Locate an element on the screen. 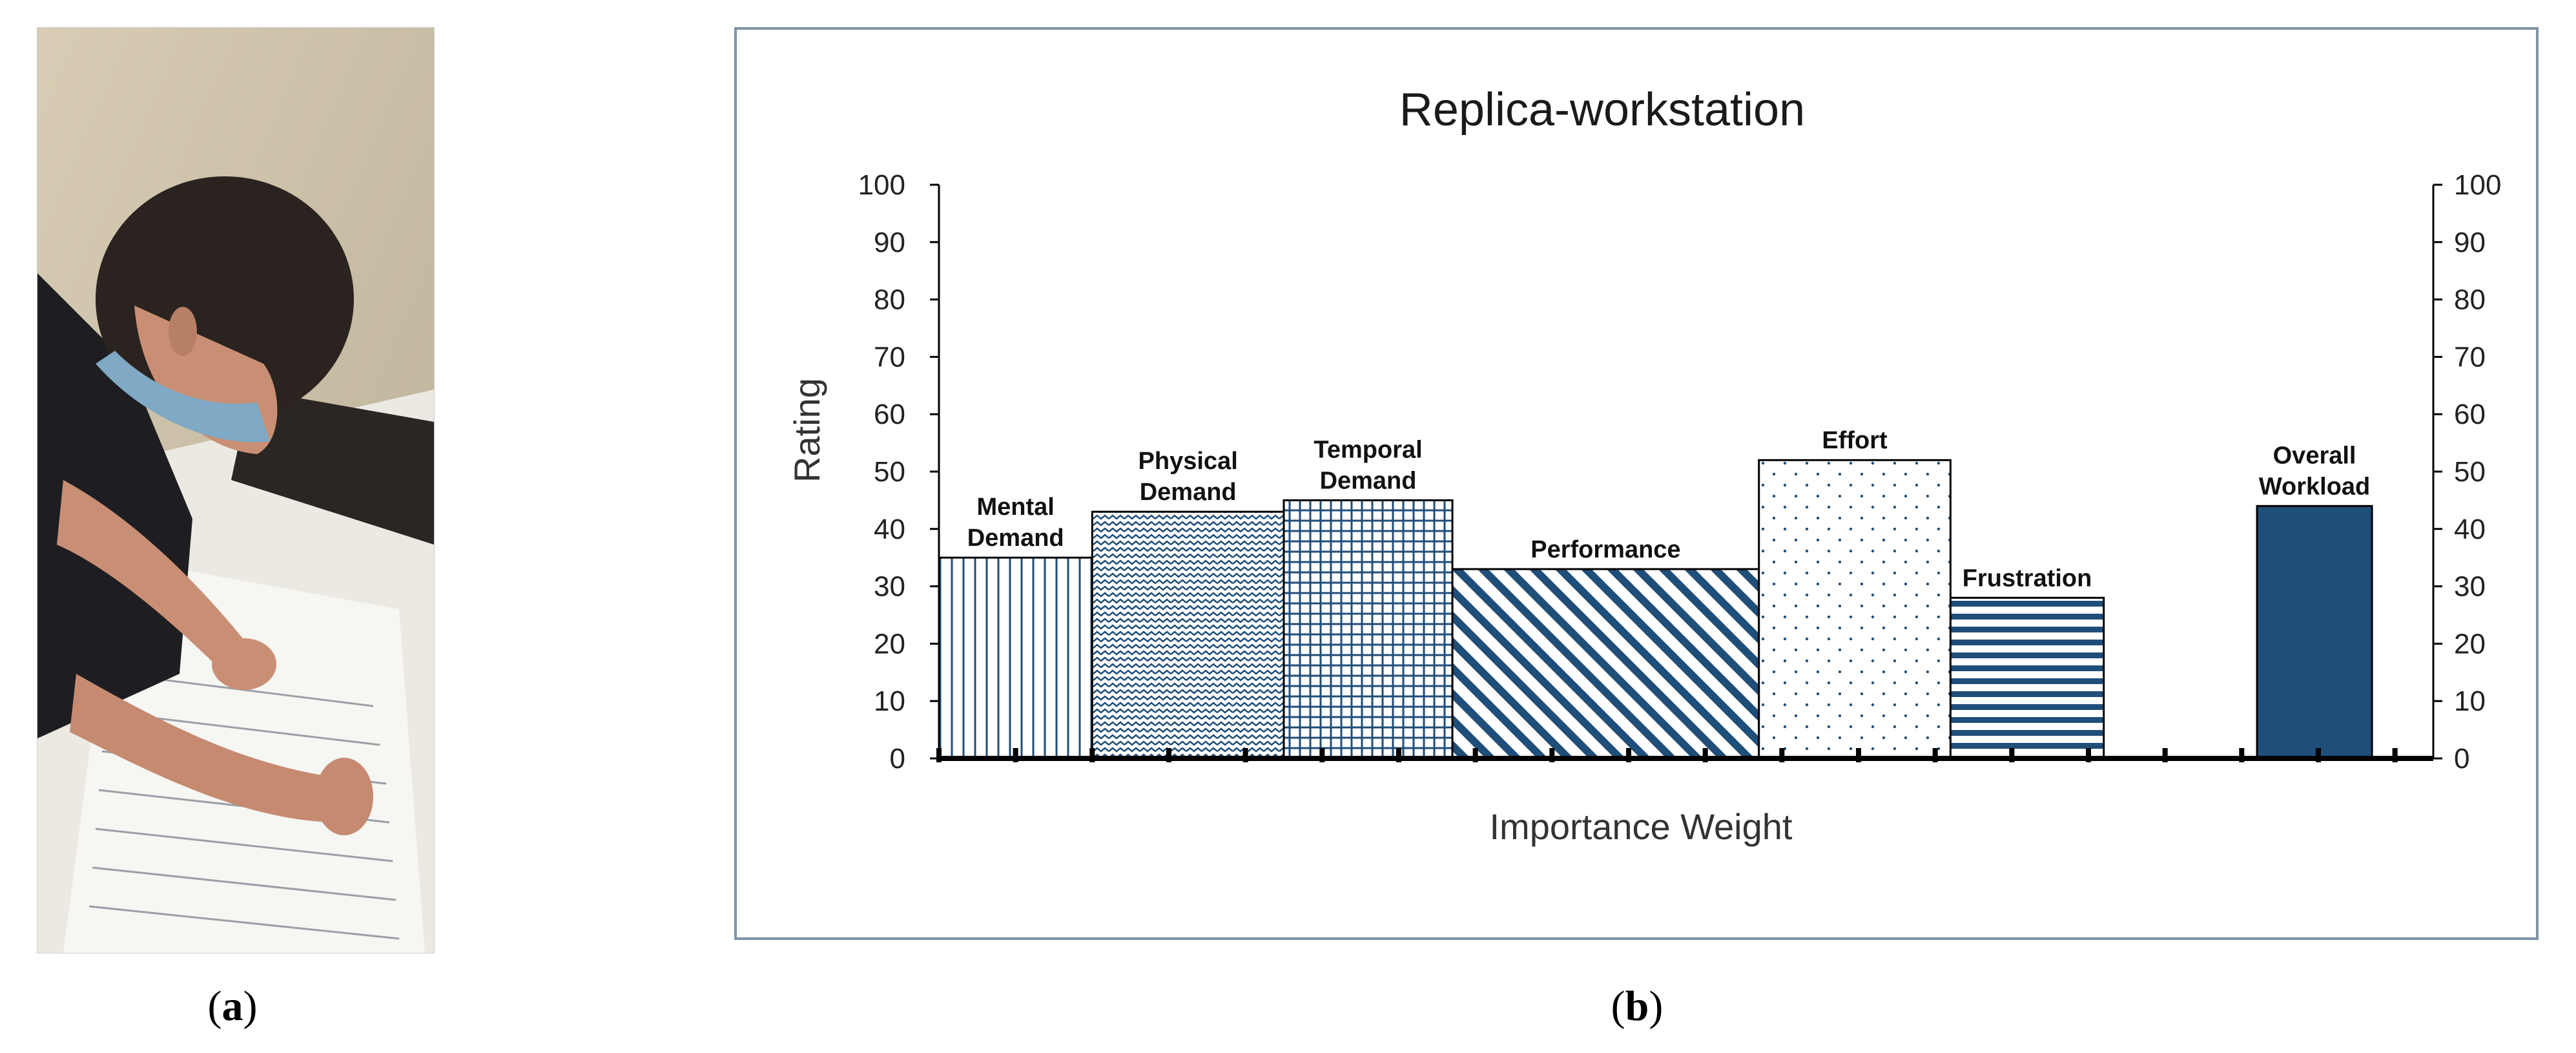 This screenshot has width=2576, height=1053. y-tick-label-left-7: 70 is located at coordinates (889, 357).